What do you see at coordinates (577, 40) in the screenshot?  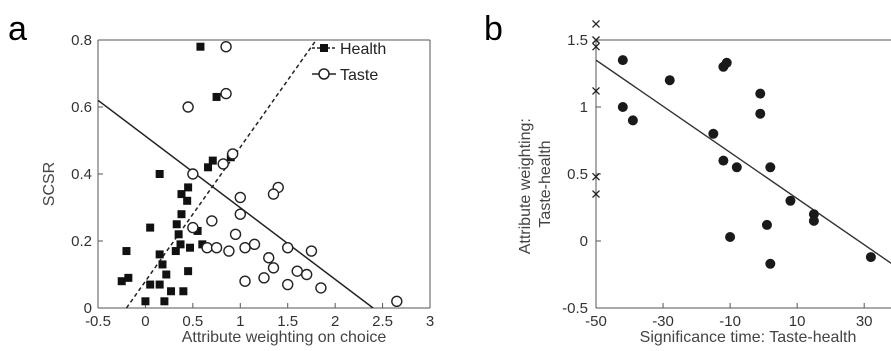 I see `panel-b-y-tick-label: 1.5` at bounding box center [577, 40].